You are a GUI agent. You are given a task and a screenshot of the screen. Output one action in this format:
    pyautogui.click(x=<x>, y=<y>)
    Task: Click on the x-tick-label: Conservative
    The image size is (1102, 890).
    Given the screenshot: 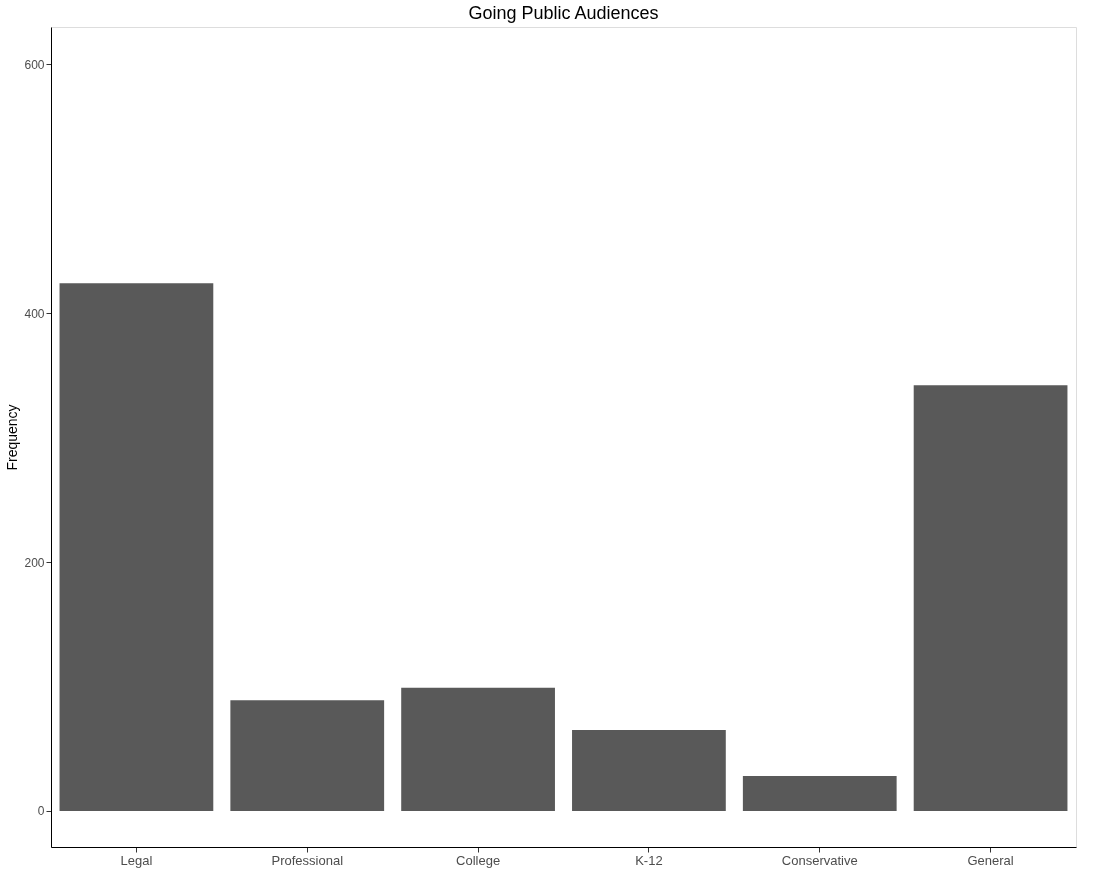 What is the action you would take?
    pyautogui.click(x=819, y=860)
    